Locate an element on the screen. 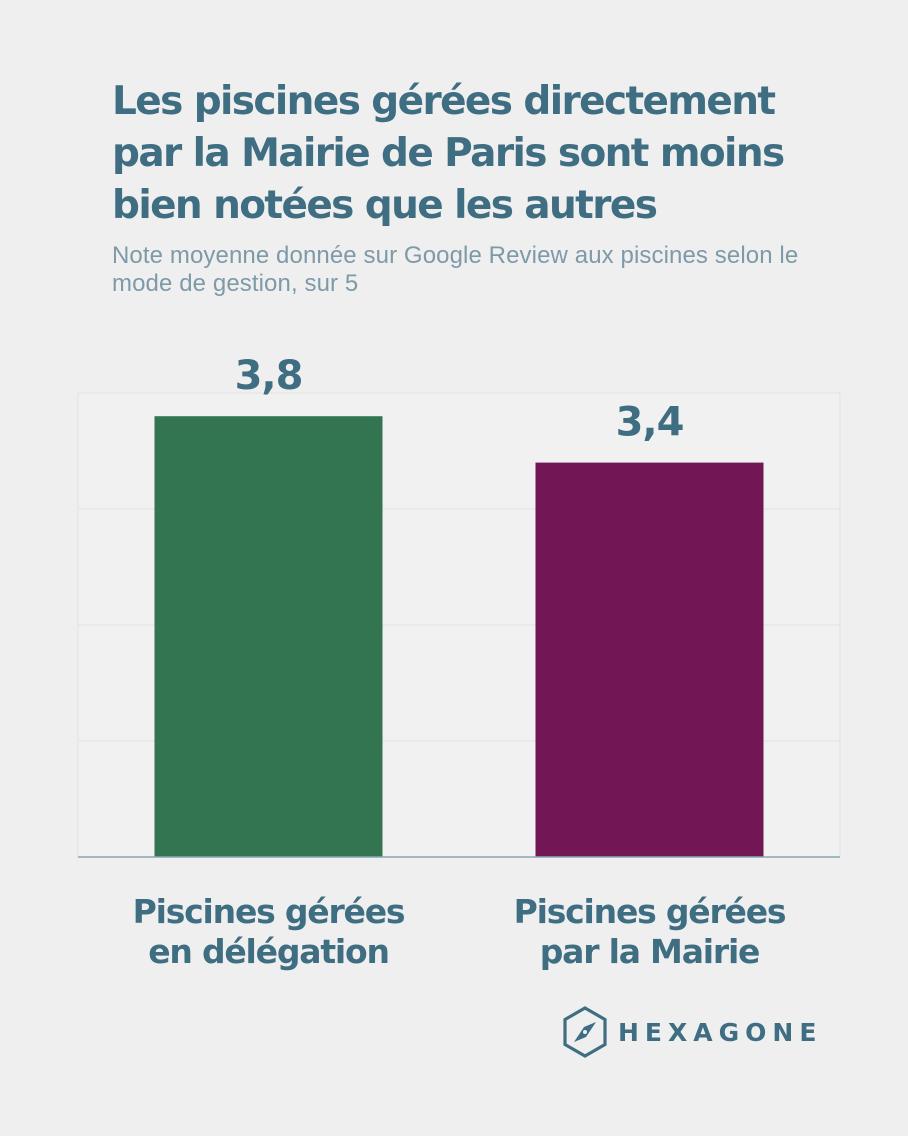 This screenshot has width=908, height=1136. value-label: 3,4 is located at coordinates (650, 423).